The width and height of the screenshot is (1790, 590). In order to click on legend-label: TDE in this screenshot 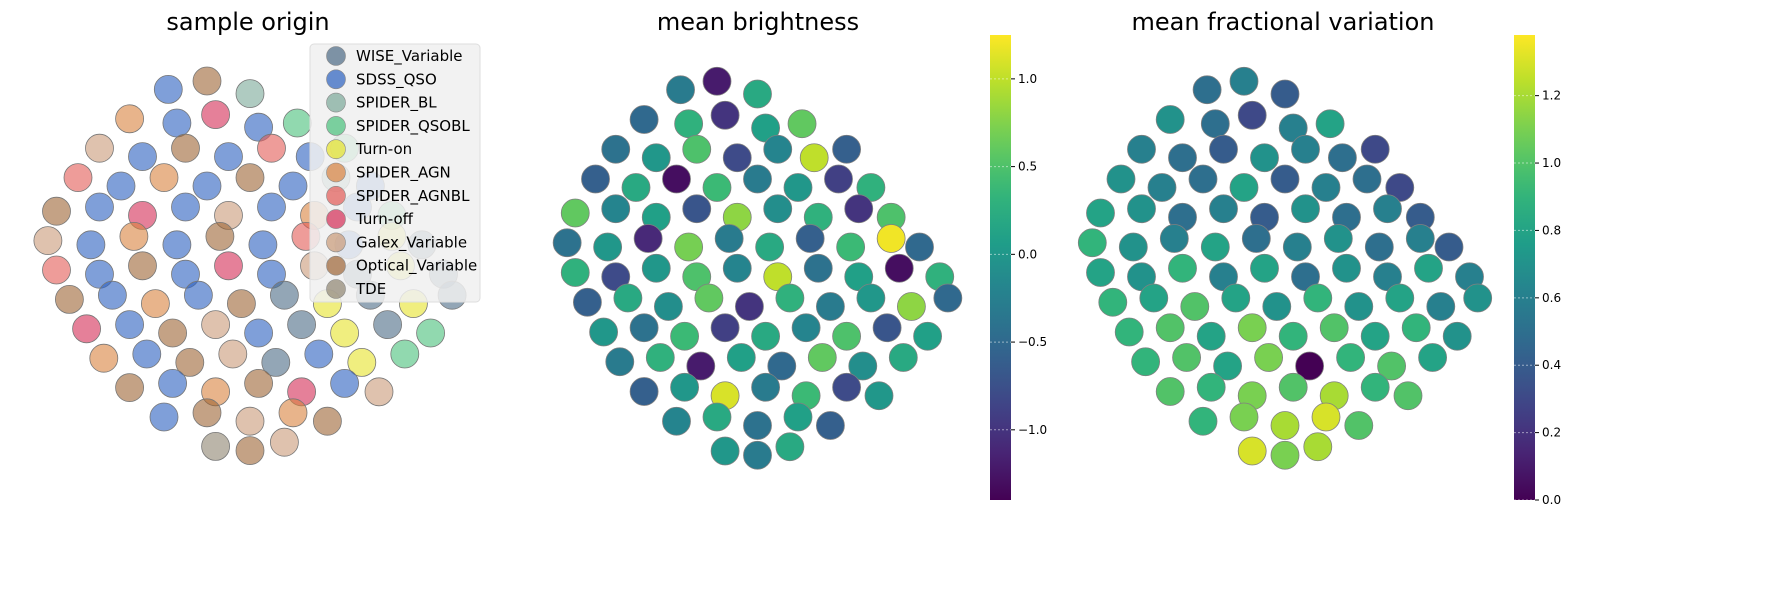, I will do `click(370, 289)`.